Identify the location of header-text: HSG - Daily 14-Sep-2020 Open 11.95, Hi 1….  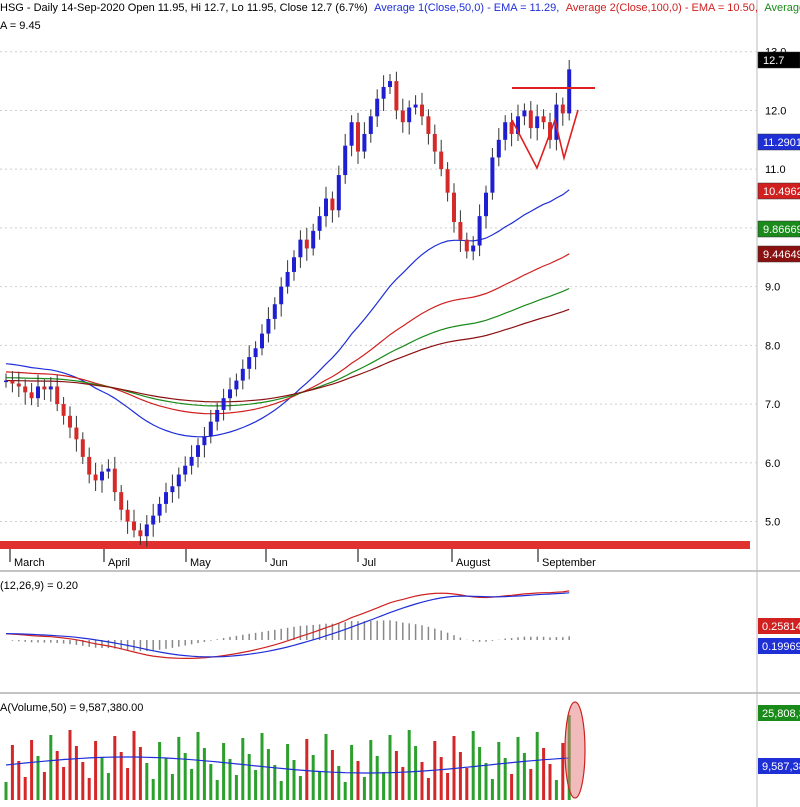
(400, 8).